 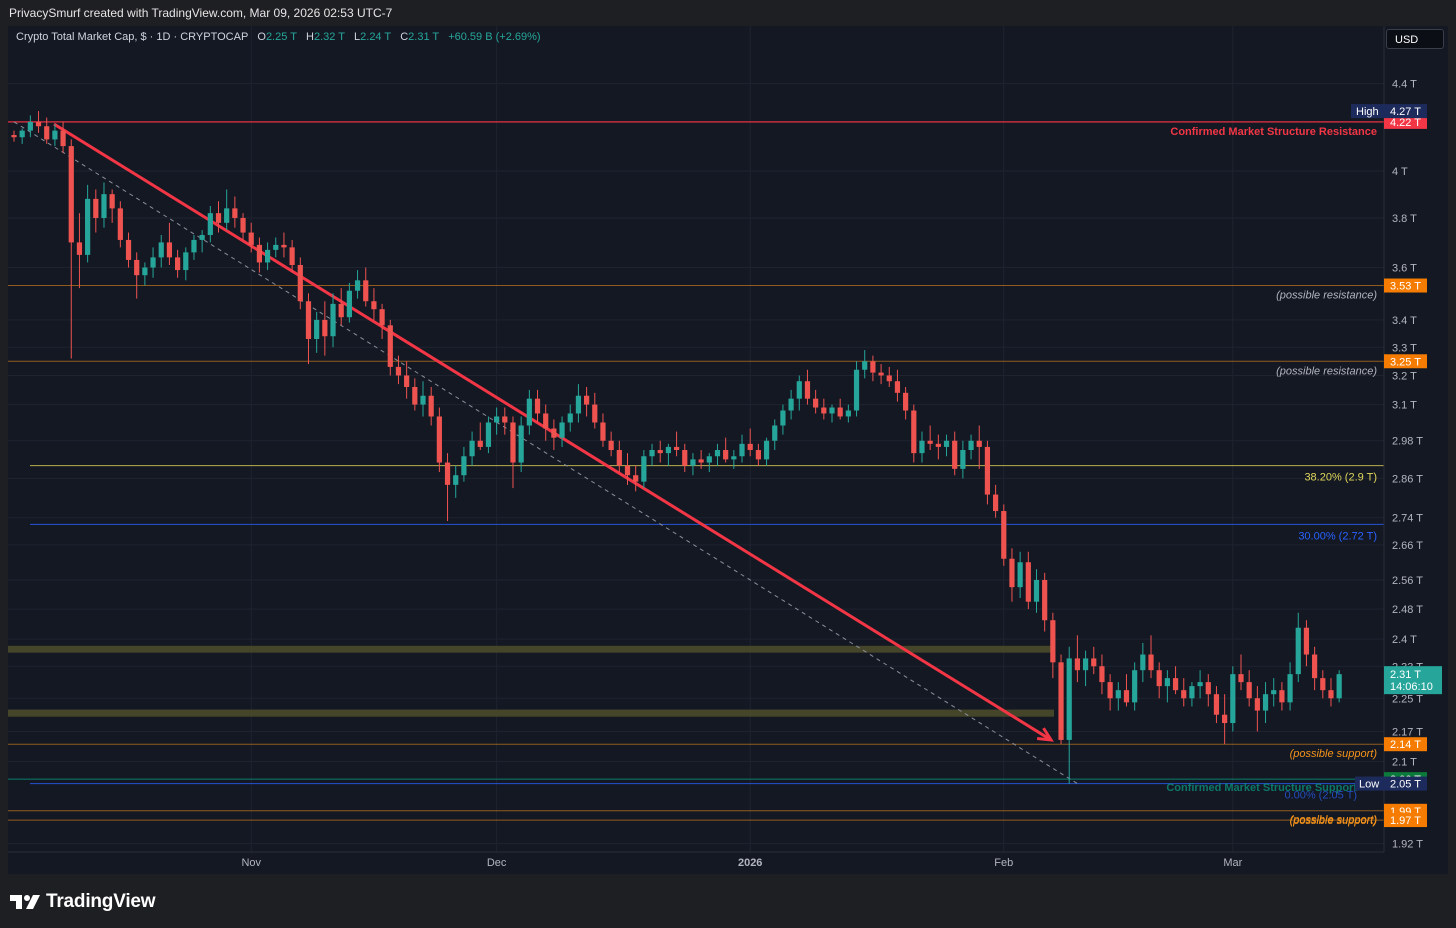 What do you see at coordinates (728, 902) in the screenshot?
I see `footer` at bounding box center [728, 902].